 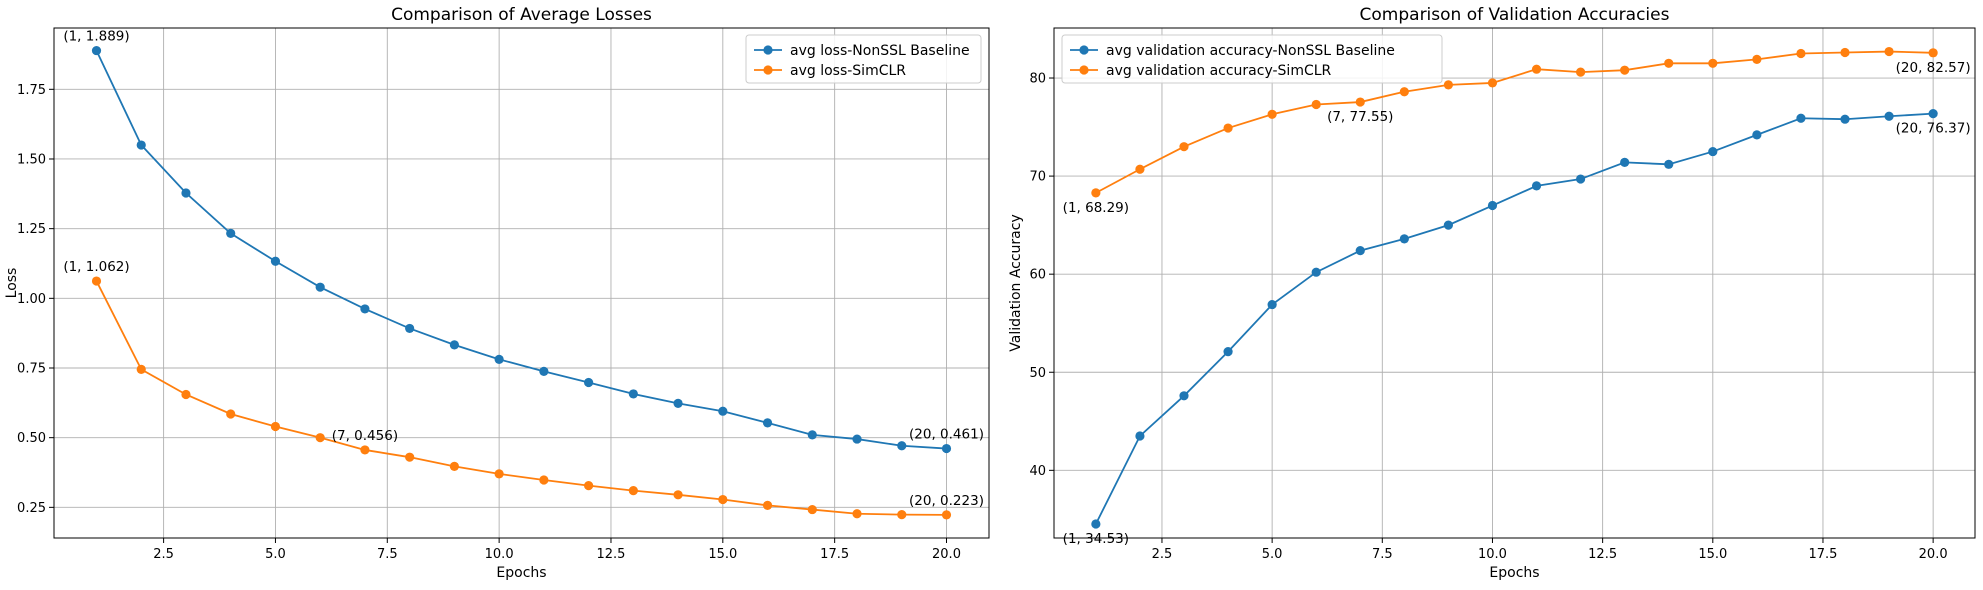 What do you see at coordinates (848, 71) in the screenshot?
I see `legend-entry: avg loss-SimCLR` at bounding box center [848, 71].